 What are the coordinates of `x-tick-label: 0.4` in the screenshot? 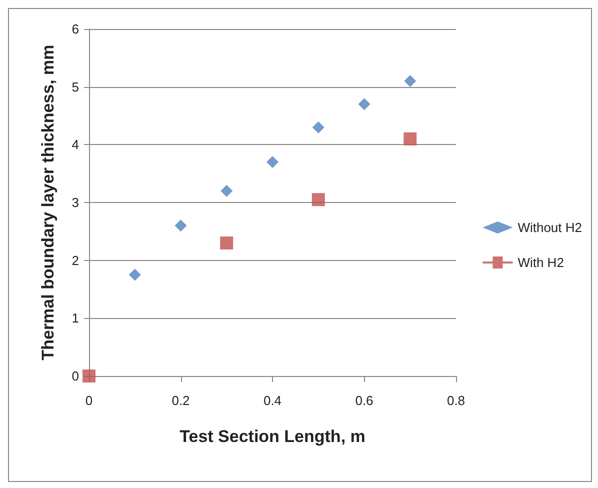 It's located at (272, 400).